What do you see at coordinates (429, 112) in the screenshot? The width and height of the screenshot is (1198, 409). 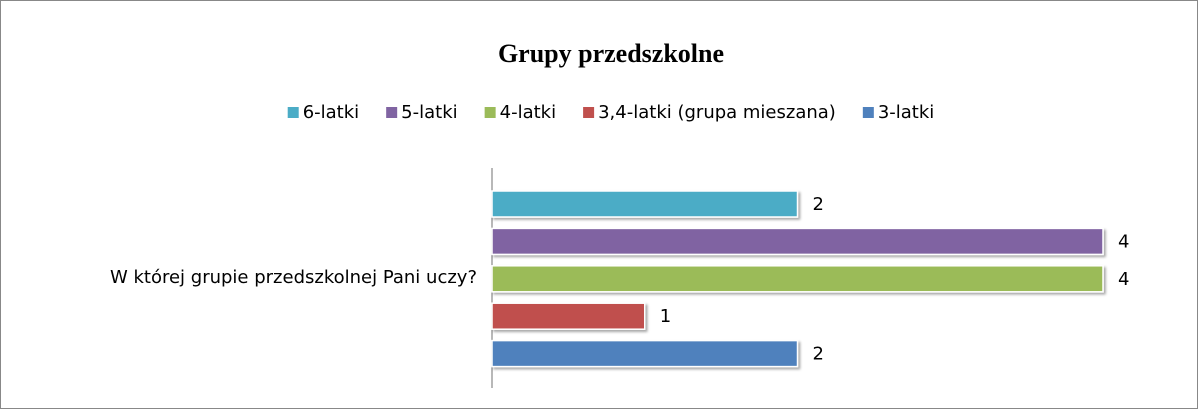 I see `legend-label: 5-latki` at bounding box center [429, 112].